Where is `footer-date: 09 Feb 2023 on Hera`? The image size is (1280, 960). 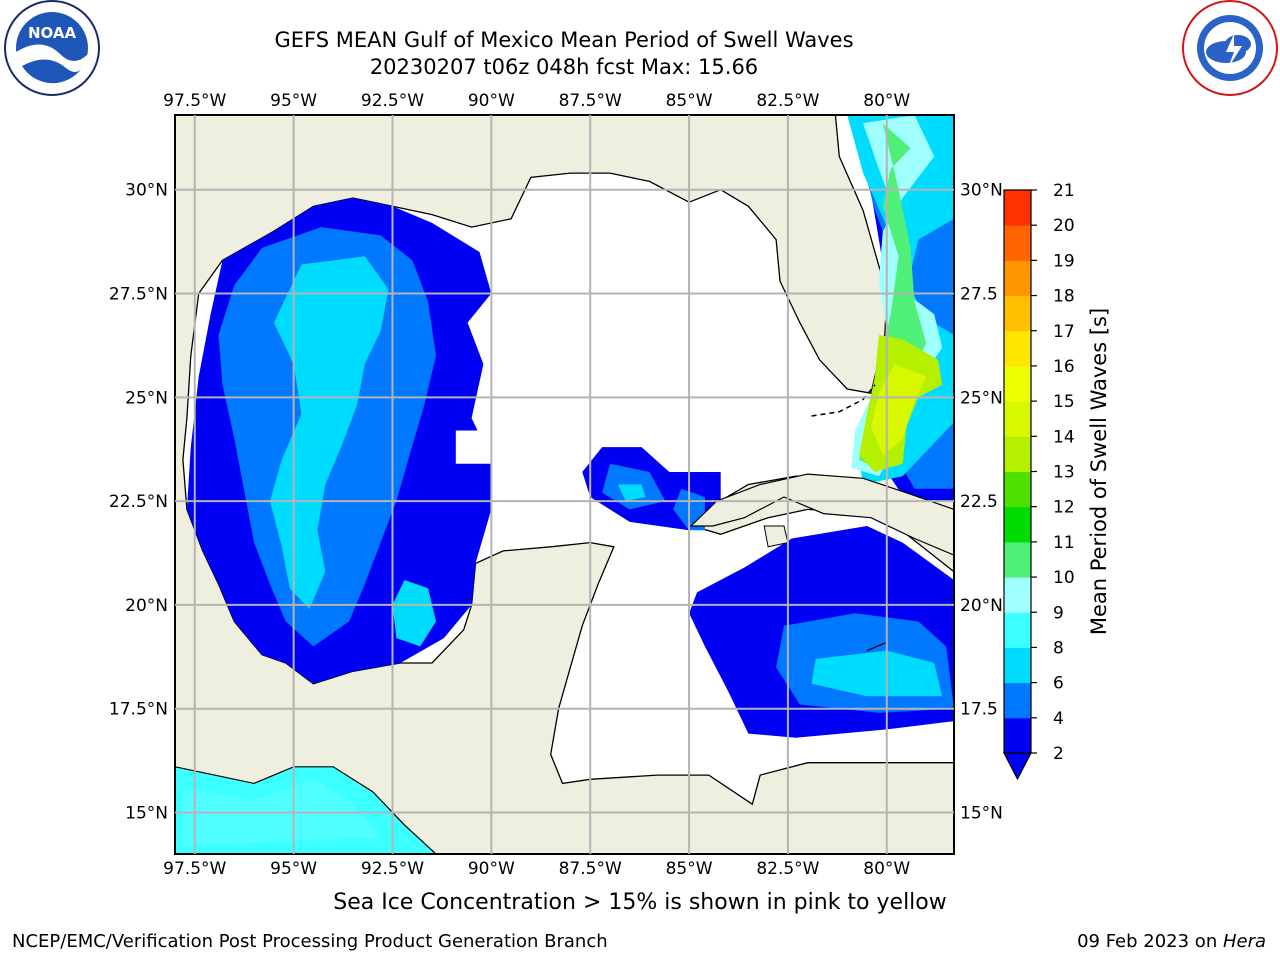 footer-date: 09 Feb 2023 on Hera is located at coordinates (1171, 941).